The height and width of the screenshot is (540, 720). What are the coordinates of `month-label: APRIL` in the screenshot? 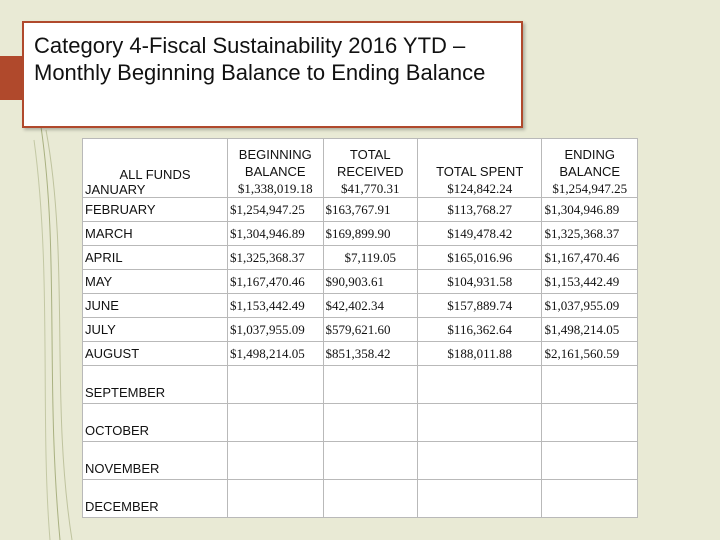 It's located at (155, 257).